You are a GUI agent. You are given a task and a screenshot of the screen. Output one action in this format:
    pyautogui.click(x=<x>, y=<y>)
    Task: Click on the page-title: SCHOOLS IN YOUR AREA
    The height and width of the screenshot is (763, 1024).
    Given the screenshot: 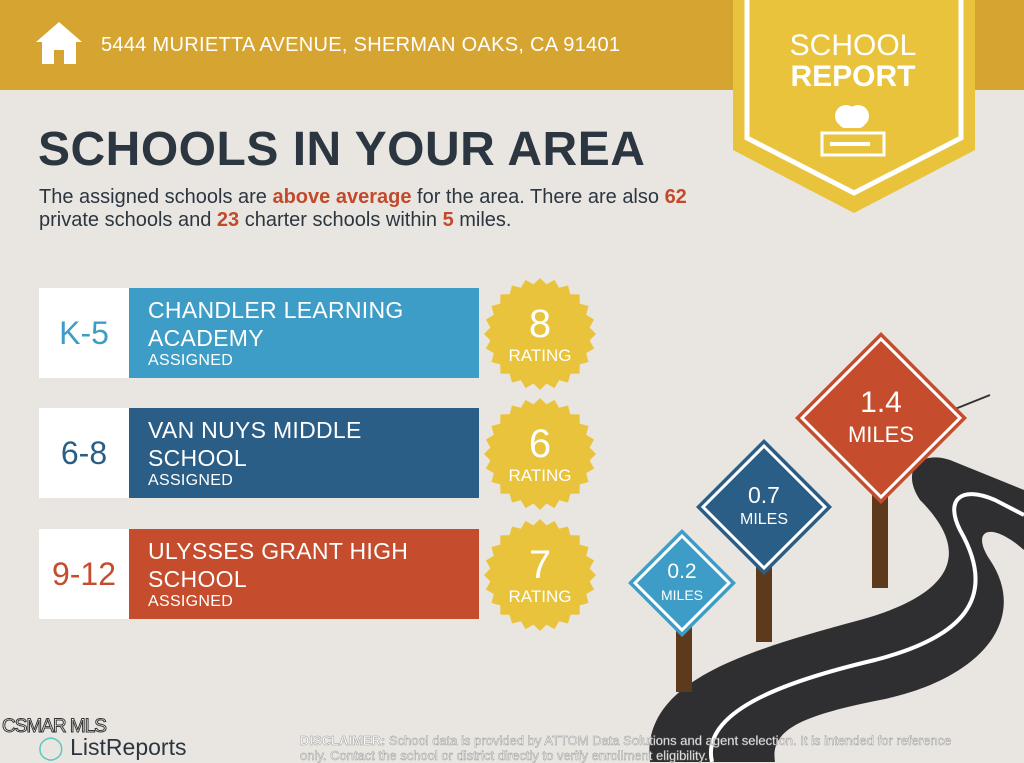 What is the action you would take?
    pyautogui.click(x=342, y=149)
    